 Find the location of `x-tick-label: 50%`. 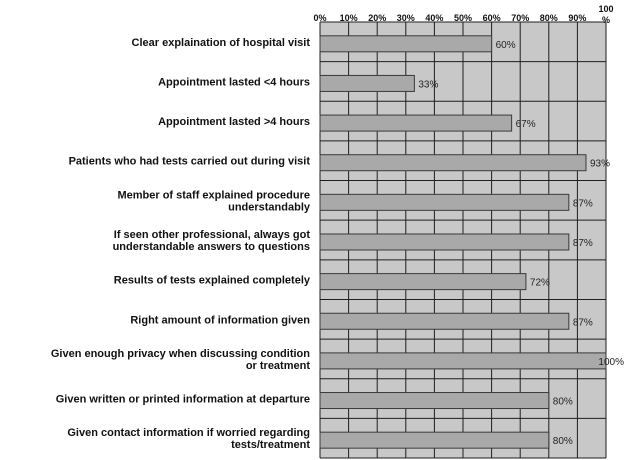

x-tick-label: 50% is located at coordinates (463, 18).